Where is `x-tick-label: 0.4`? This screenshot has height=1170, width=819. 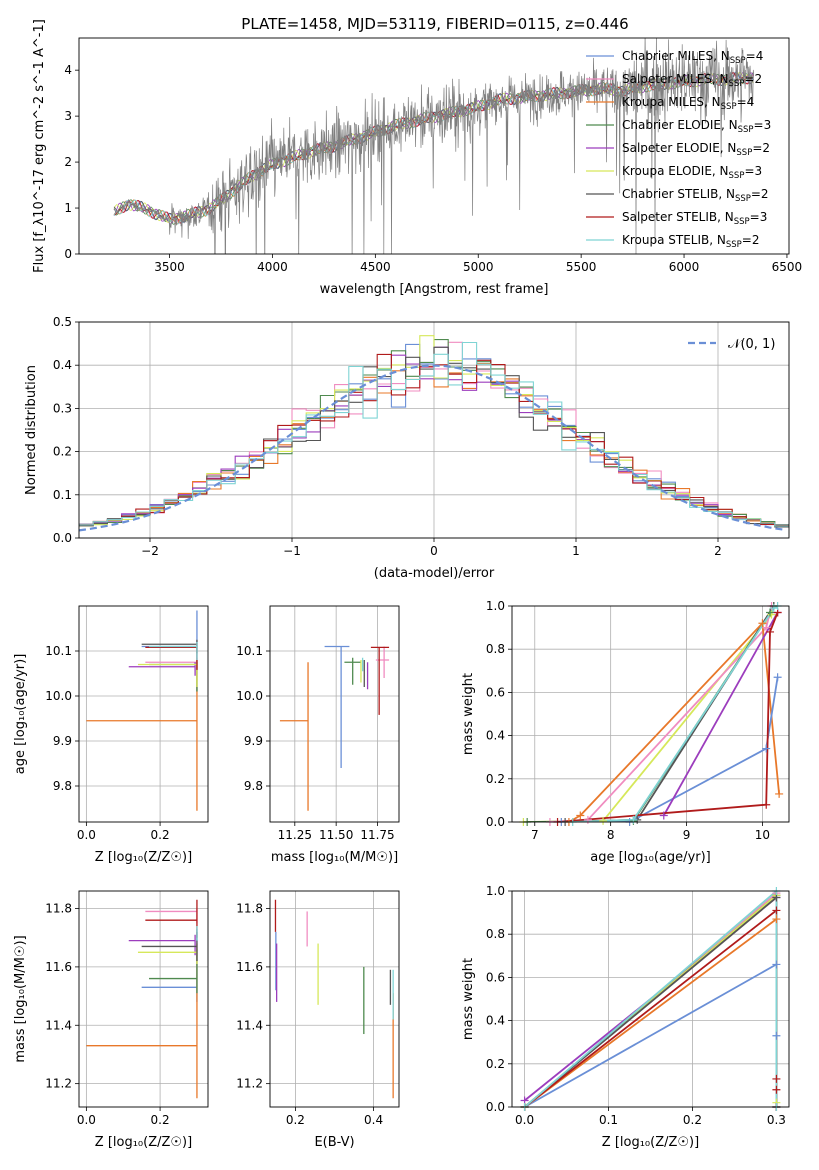 x-tick-label: 0.4 is located at coordinates (373, 1120).